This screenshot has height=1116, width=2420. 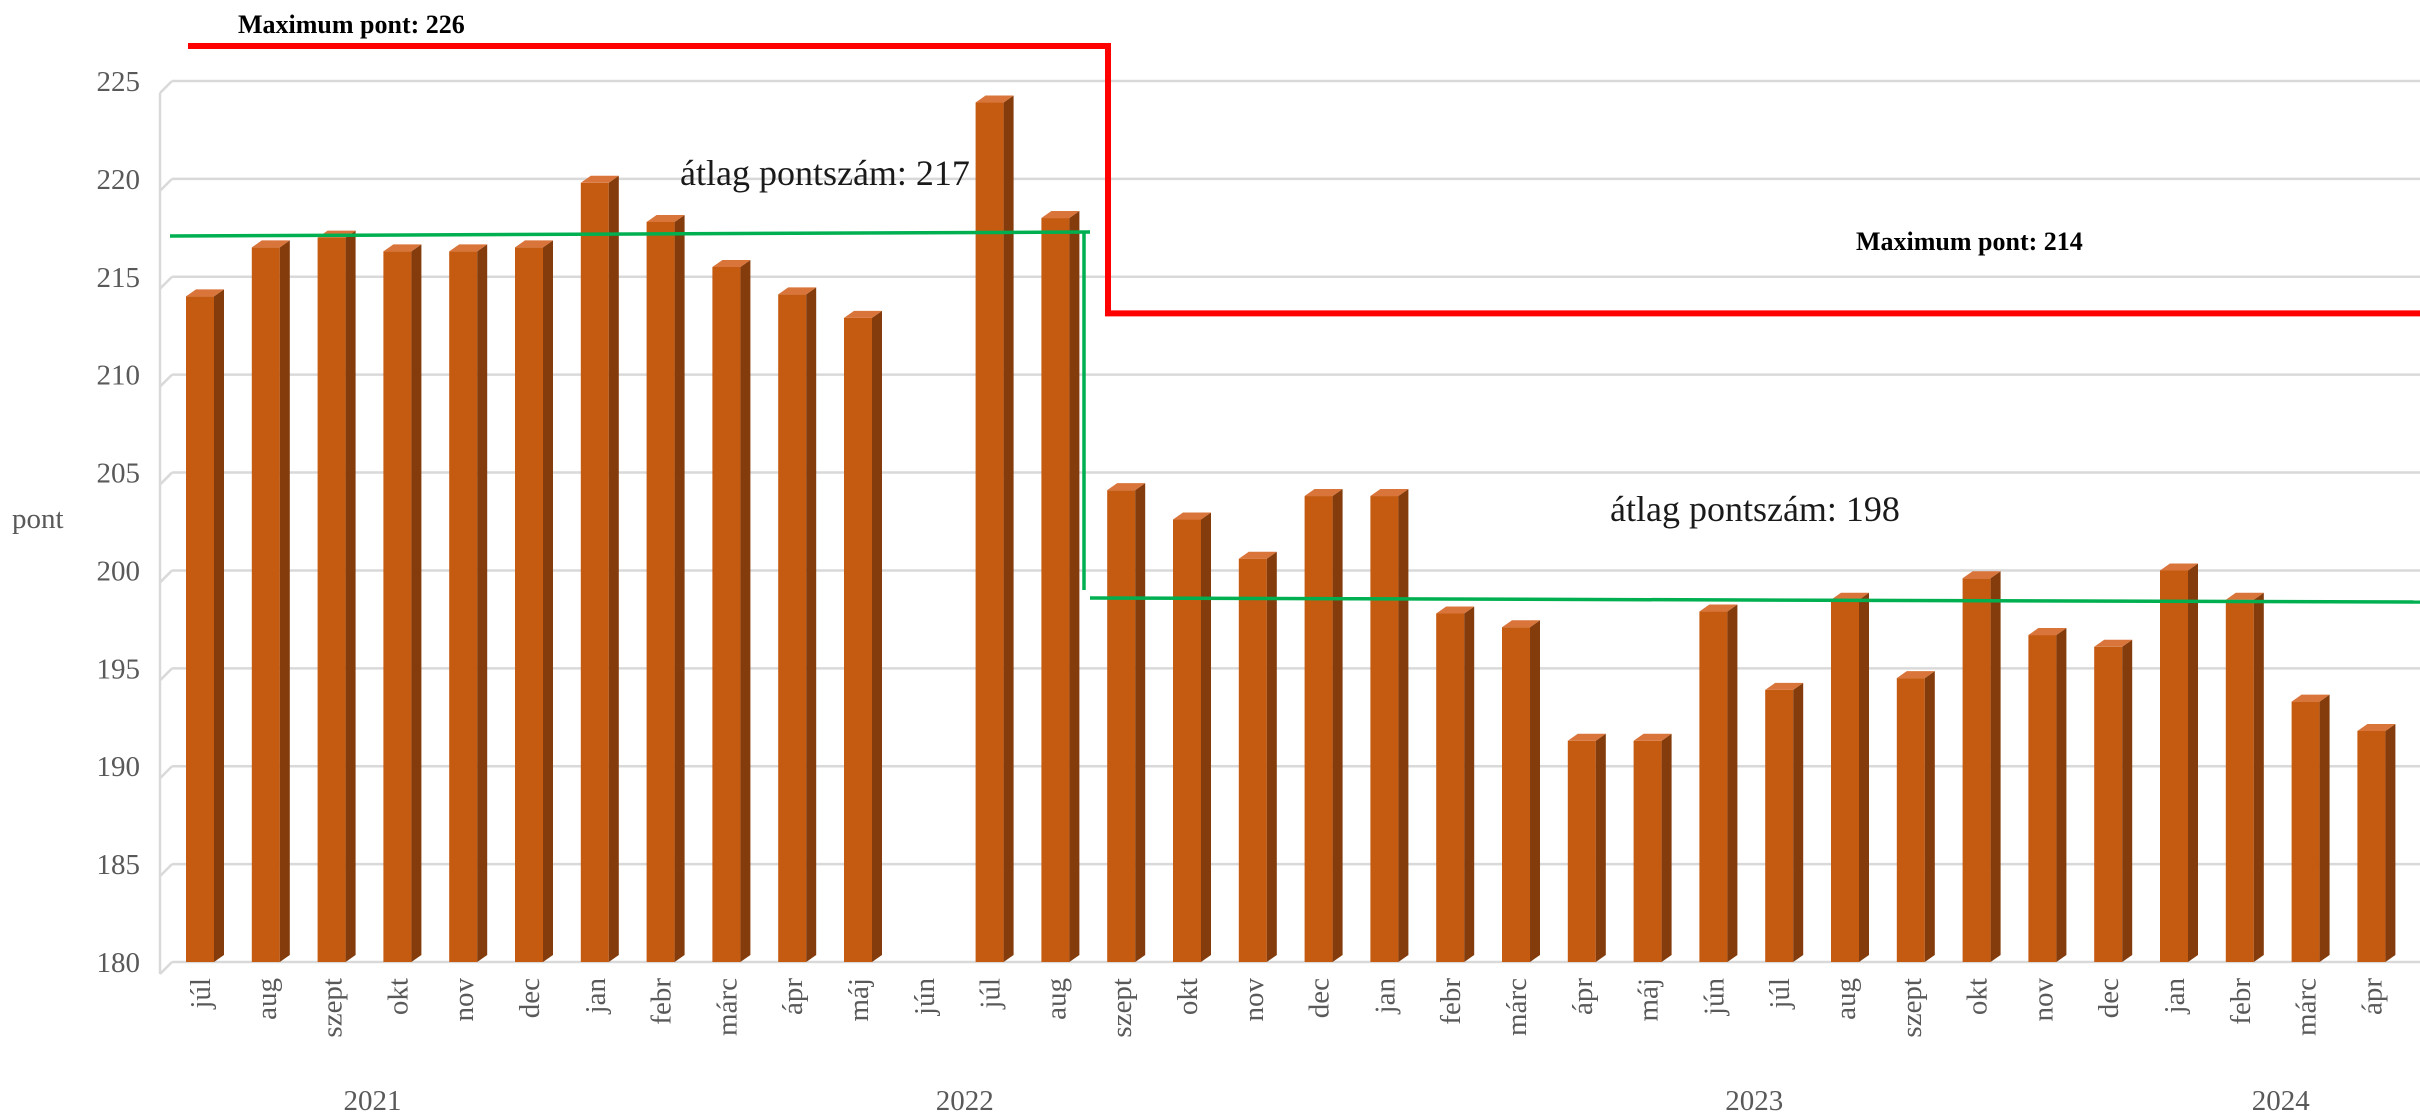 I want to click on x-tick-label-20: márc, so click(x=1517, y=1007).